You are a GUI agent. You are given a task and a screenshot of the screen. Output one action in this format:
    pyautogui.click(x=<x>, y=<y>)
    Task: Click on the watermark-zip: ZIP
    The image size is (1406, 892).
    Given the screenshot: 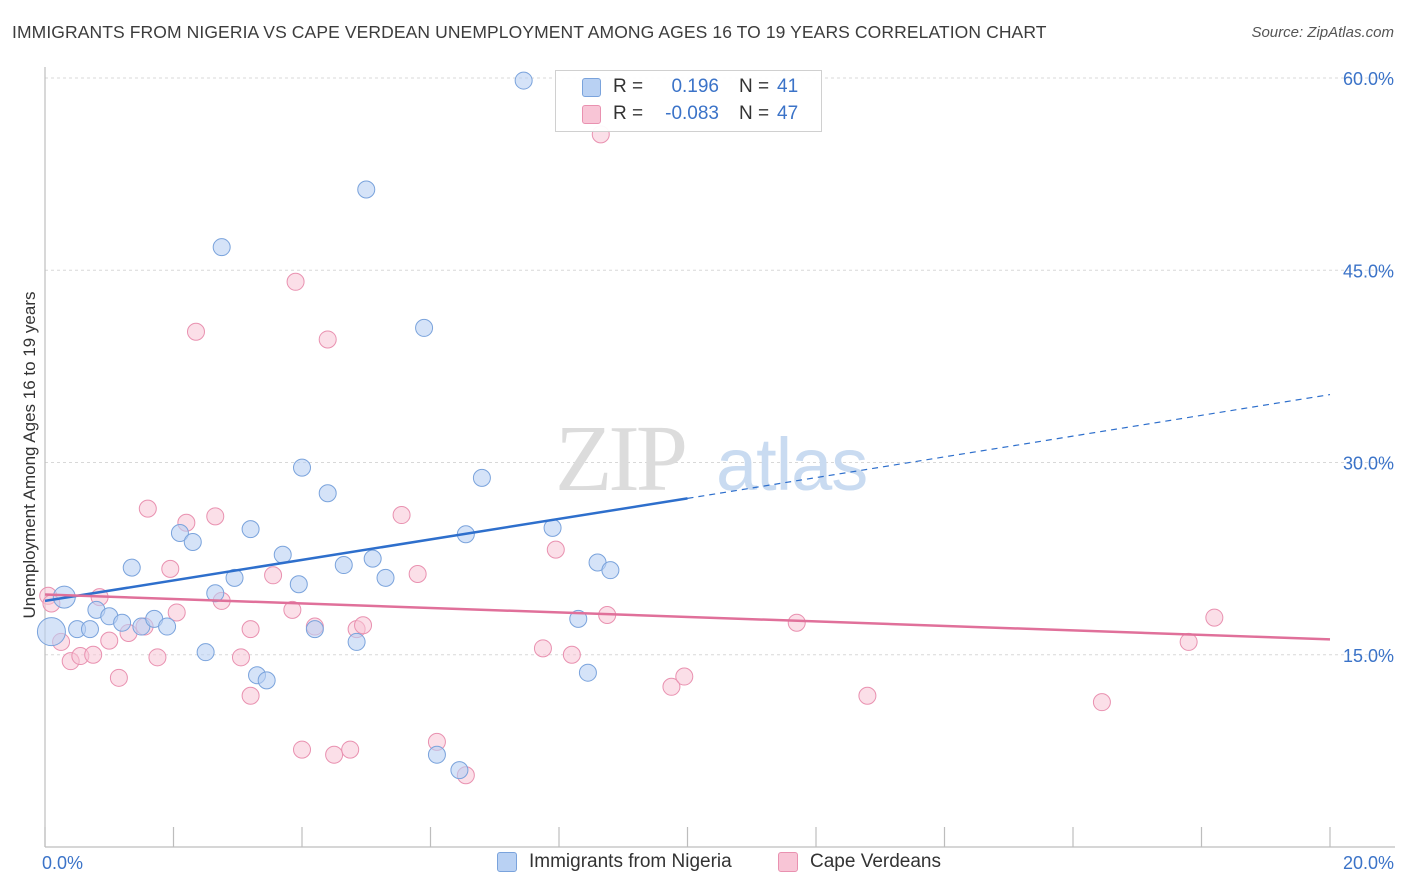 What is the action you would take?
    pyautogui.click(x=620, y=459)
    